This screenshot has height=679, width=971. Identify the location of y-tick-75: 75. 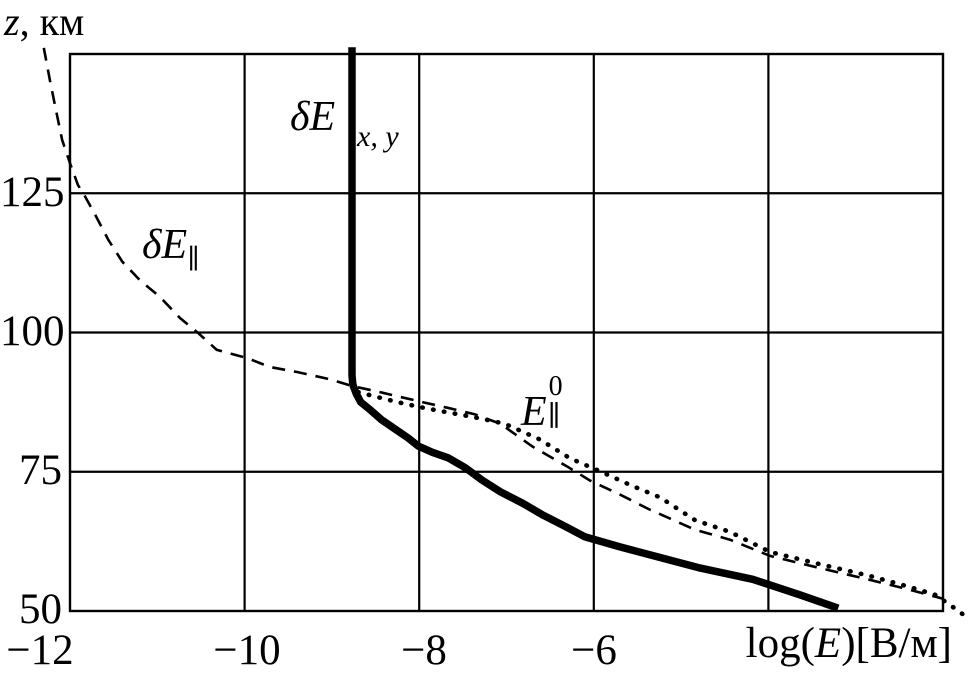
(40, 470).